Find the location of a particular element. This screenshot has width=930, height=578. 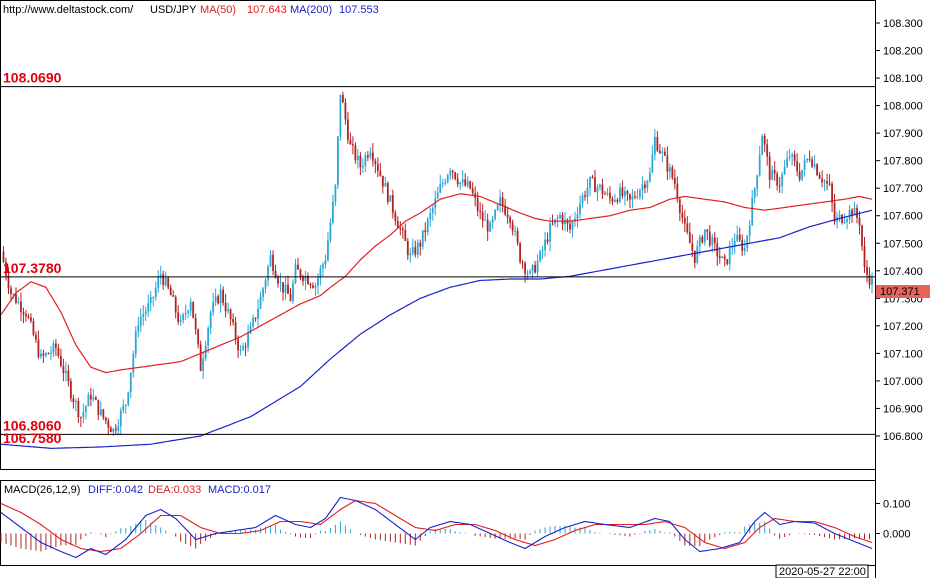

price-tick-label: 107.100 is located at coordinates (903, 354).